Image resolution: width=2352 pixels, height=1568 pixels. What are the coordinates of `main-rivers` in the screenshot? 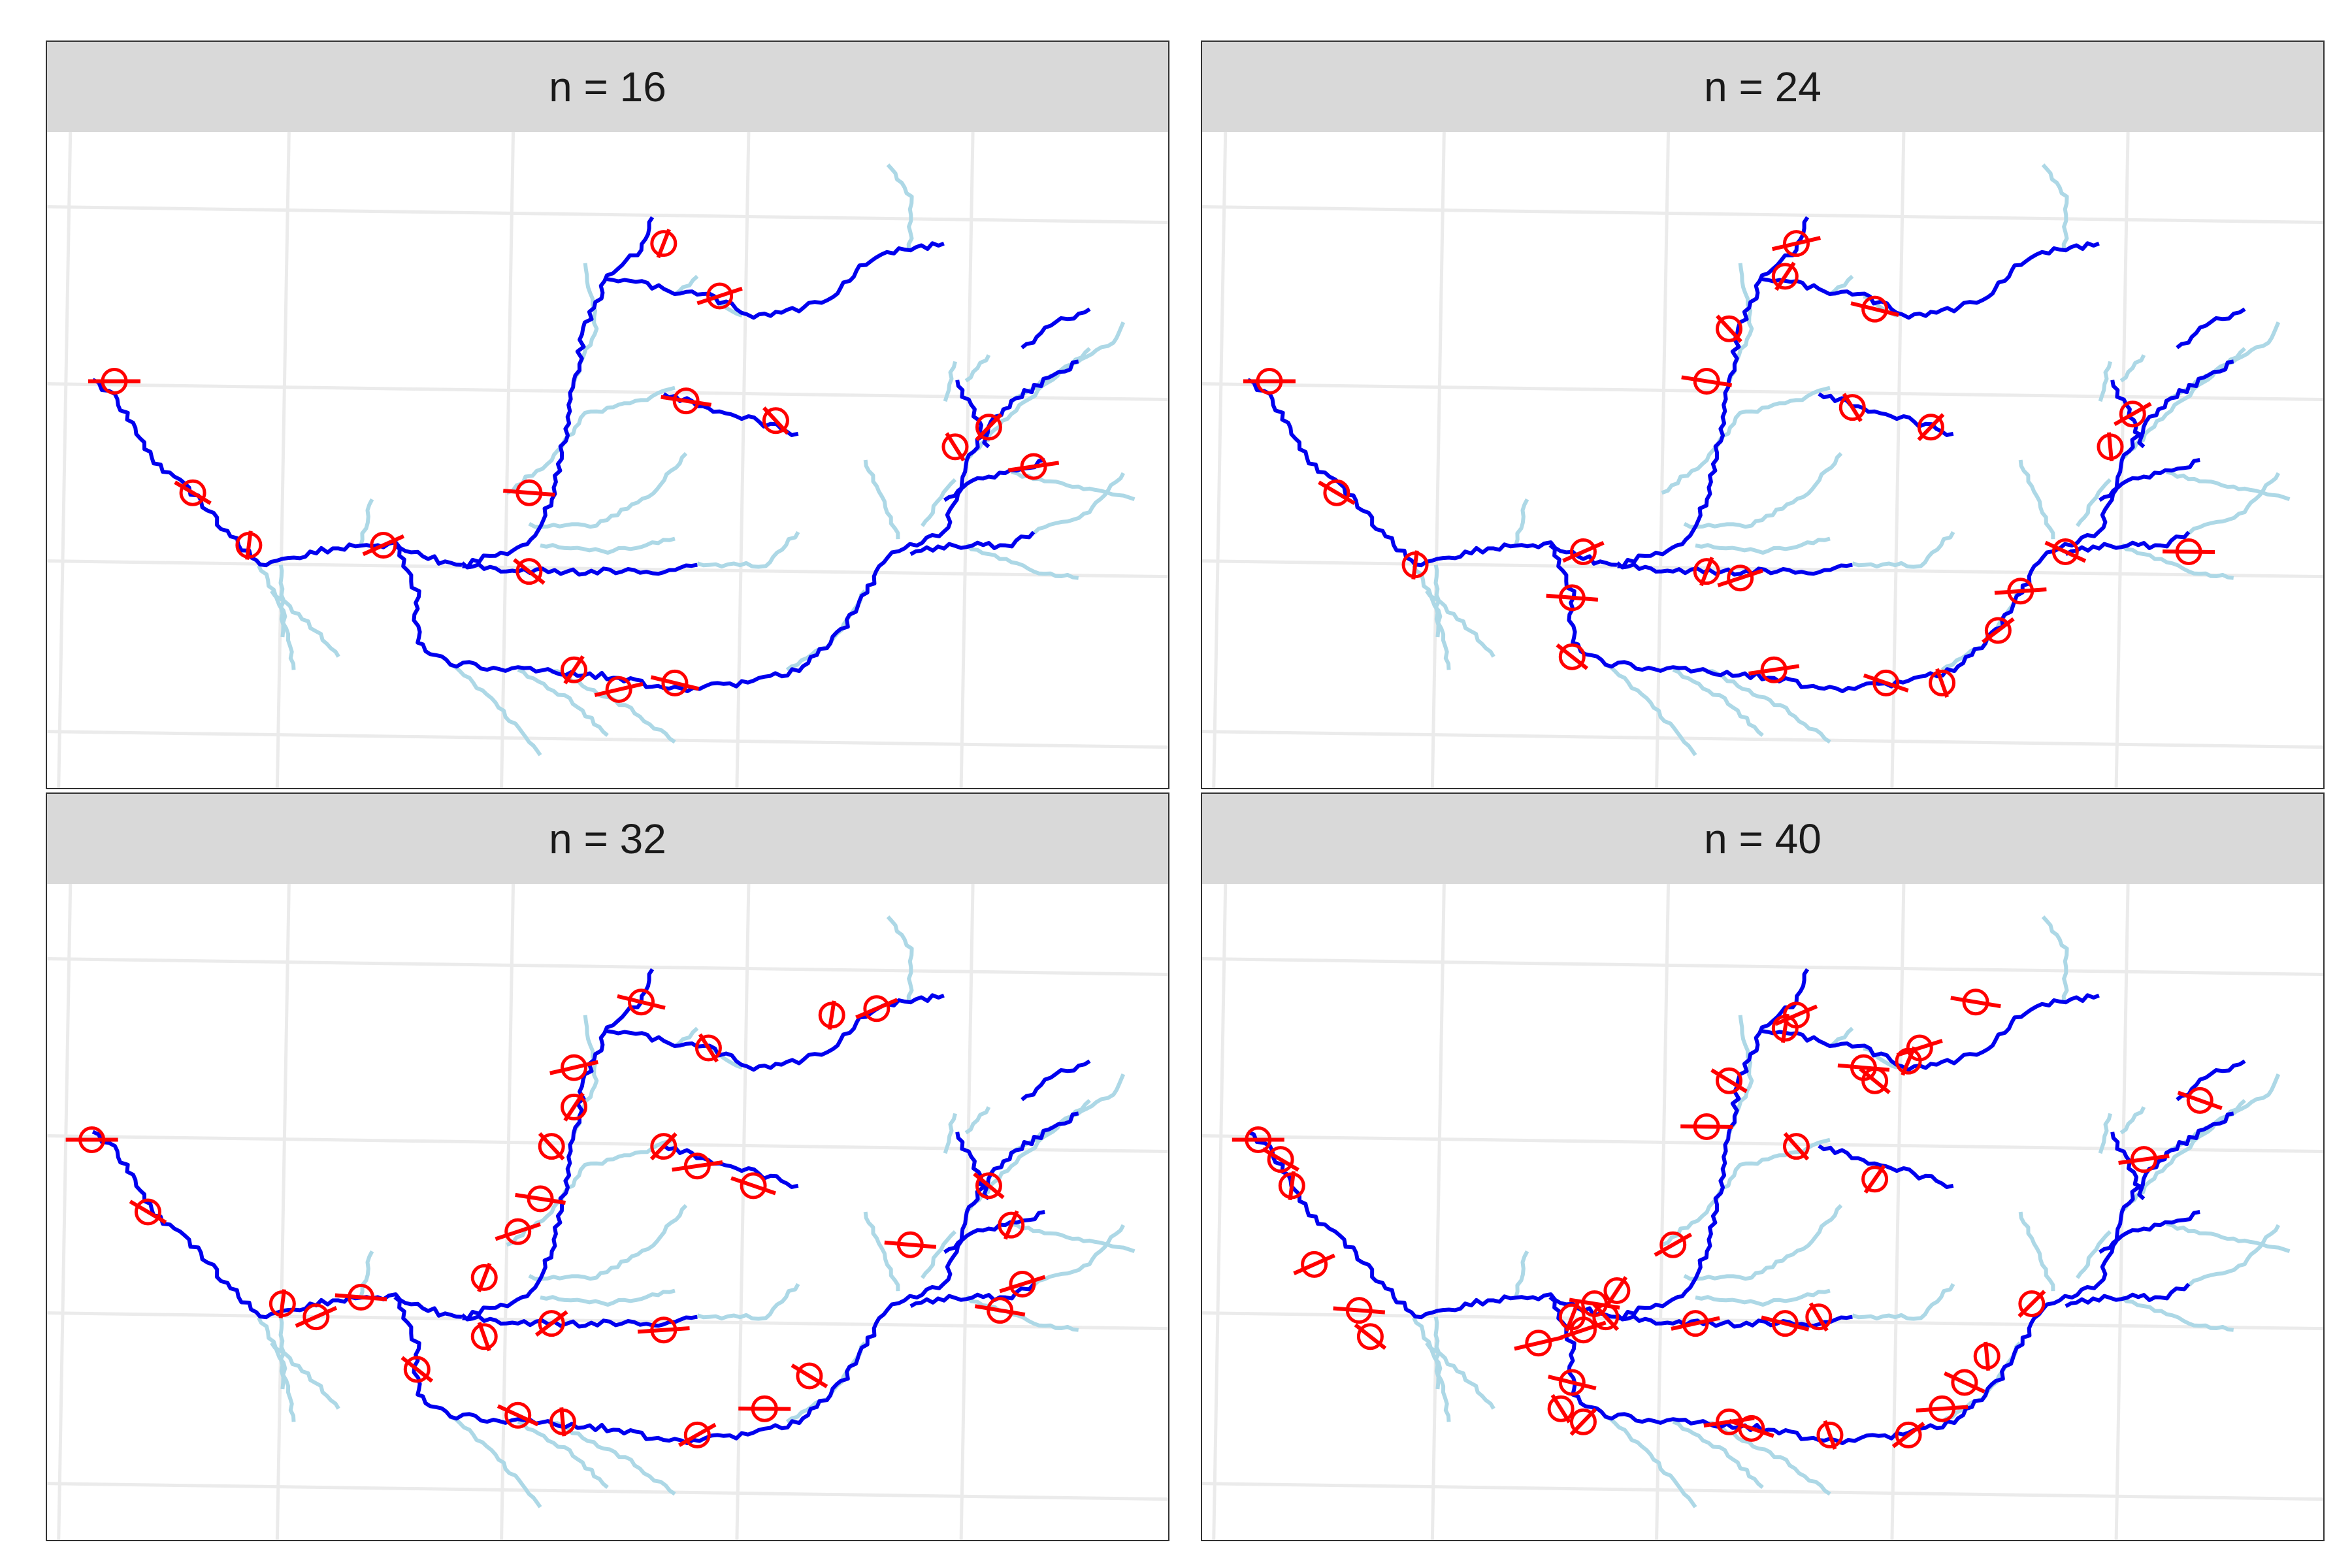 It's located at (591, 1206).